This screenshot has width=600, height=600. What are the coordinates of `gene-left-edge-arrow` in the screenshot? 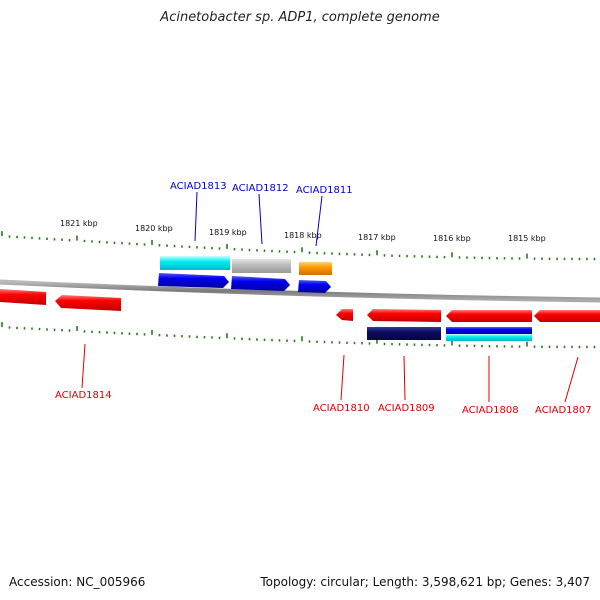 It's located at (23, 297).